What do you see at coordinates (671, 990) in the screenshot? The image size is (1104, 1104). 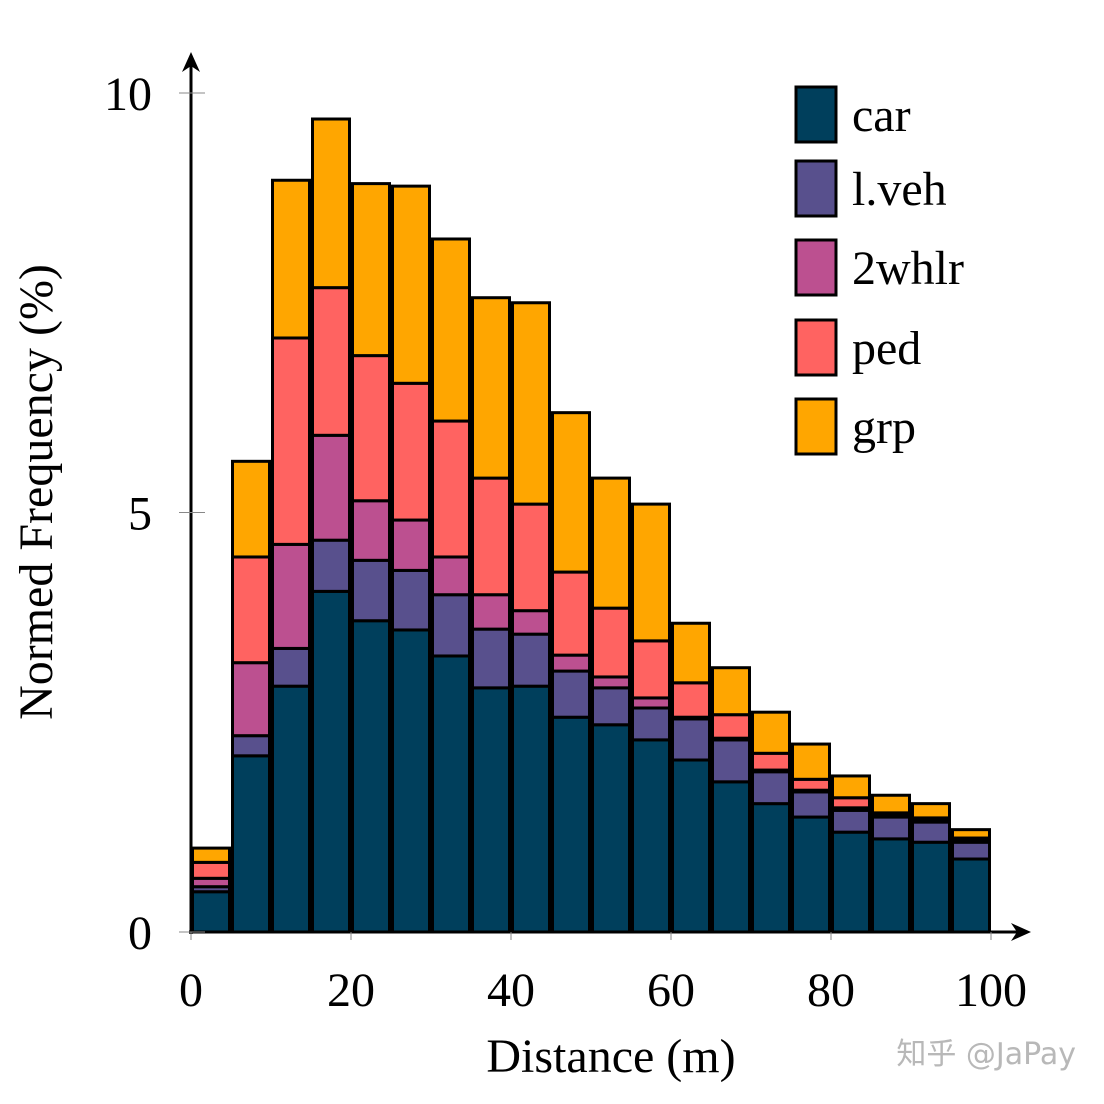 I see `x-tick-label: 60` at bounding box center [671, 990].